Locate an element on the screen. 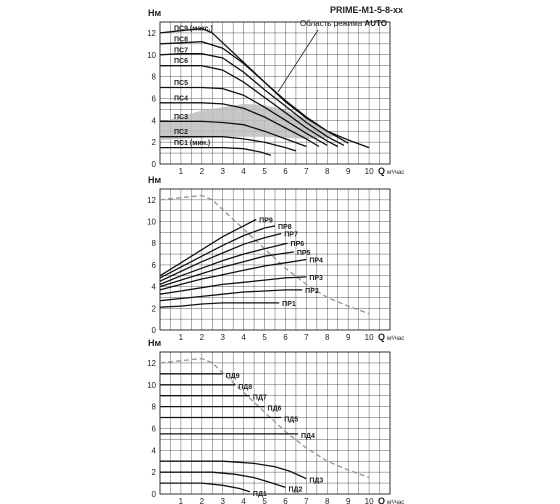 This screenshot has height=504, width=560. series-label: ПР4 is located at coordinates (316, 261).